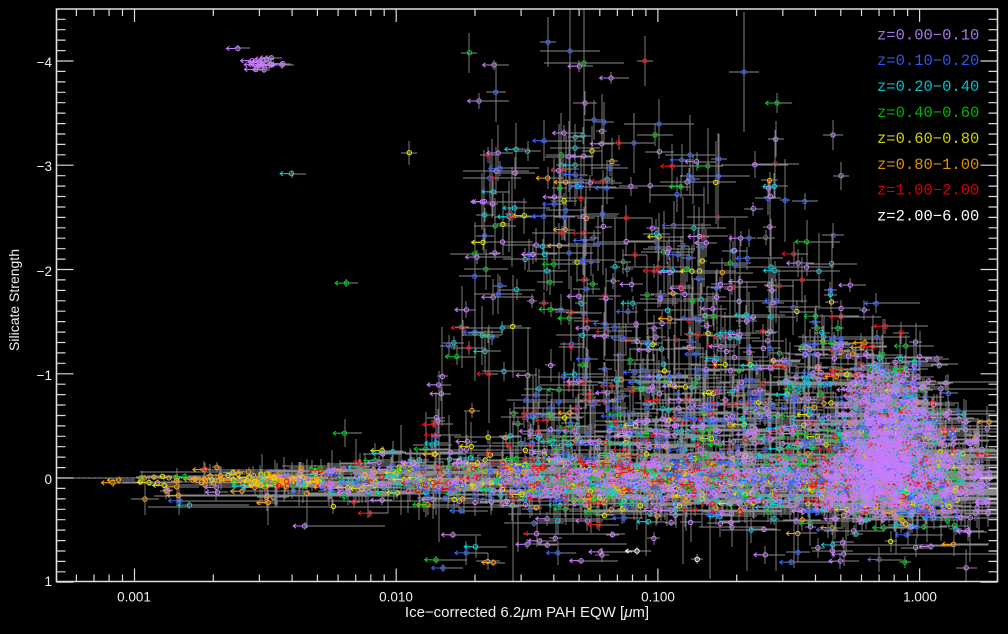 The width and height of the screenshot is (1008, 634). Describe the element at coordinates (134, 597) in the screenshot. I see `svg-text: 0.001` at that location.